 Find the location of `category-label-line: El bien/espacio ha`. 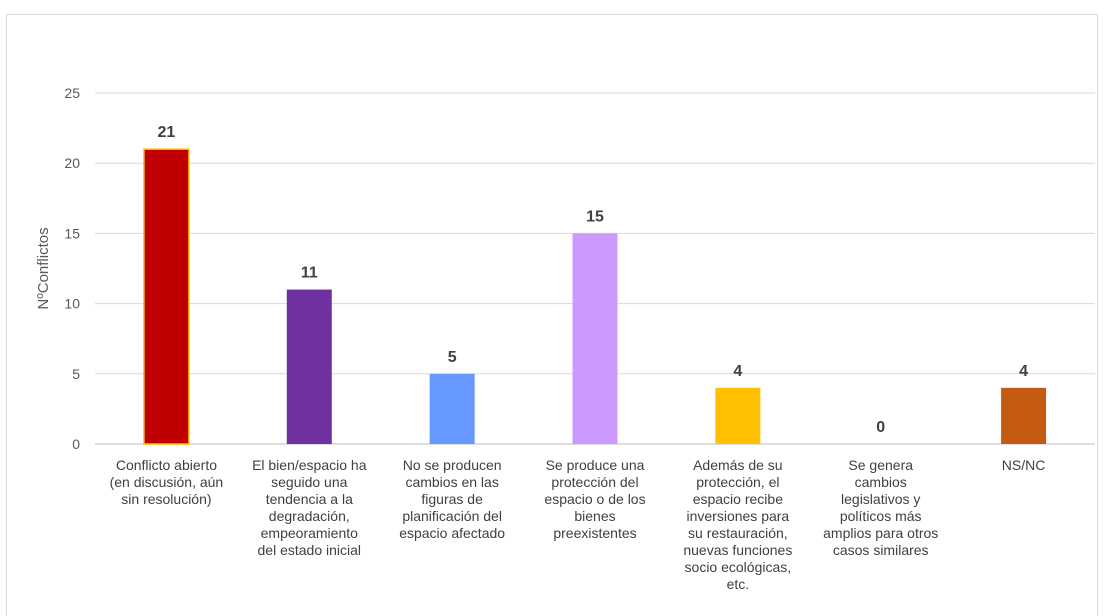

category-label-line: El bien/espacio ha is located at coordinates (309, 465).